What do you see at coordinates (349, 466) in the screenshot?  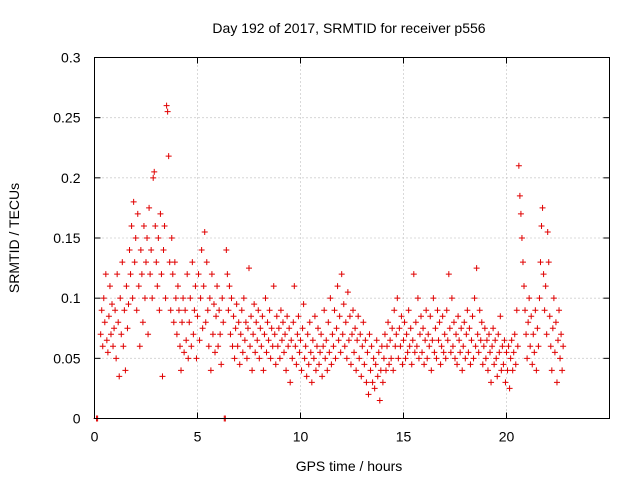 I see `x-axis-label: GPS time / hours` at bounding box center [349, 466].